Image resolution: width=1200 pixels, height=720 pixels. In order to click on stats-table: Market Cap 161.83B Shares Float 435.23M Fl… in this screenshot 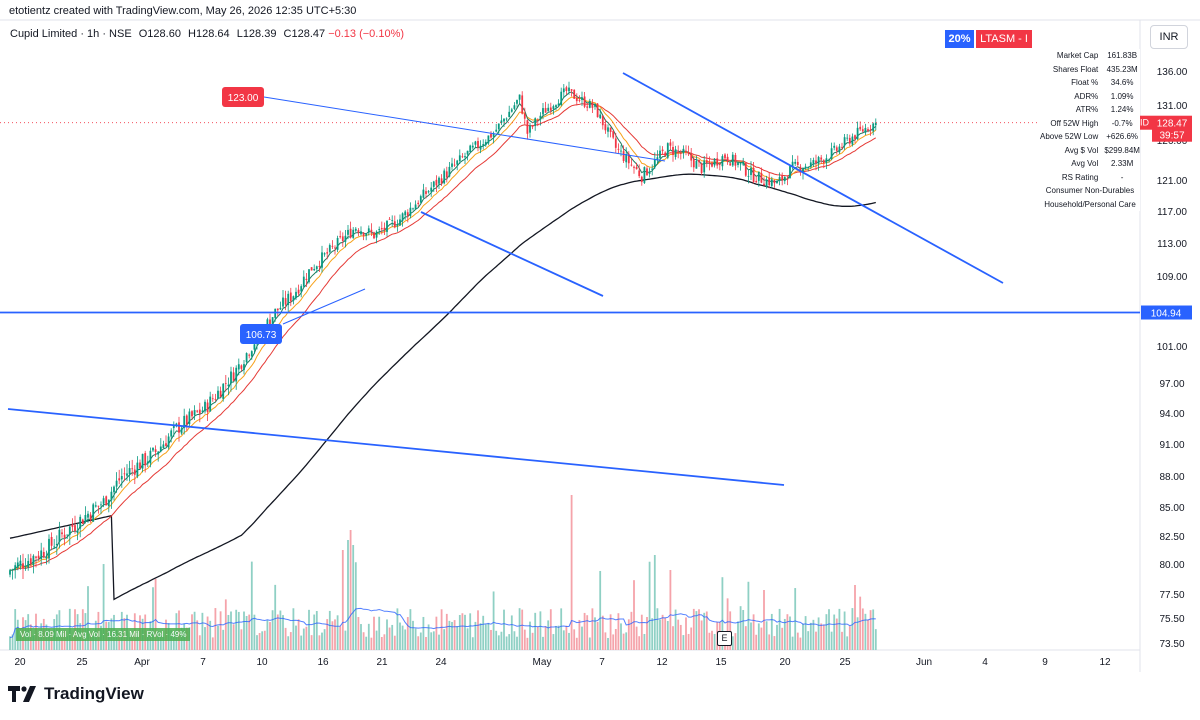, I will do `click(1090, 130)`.